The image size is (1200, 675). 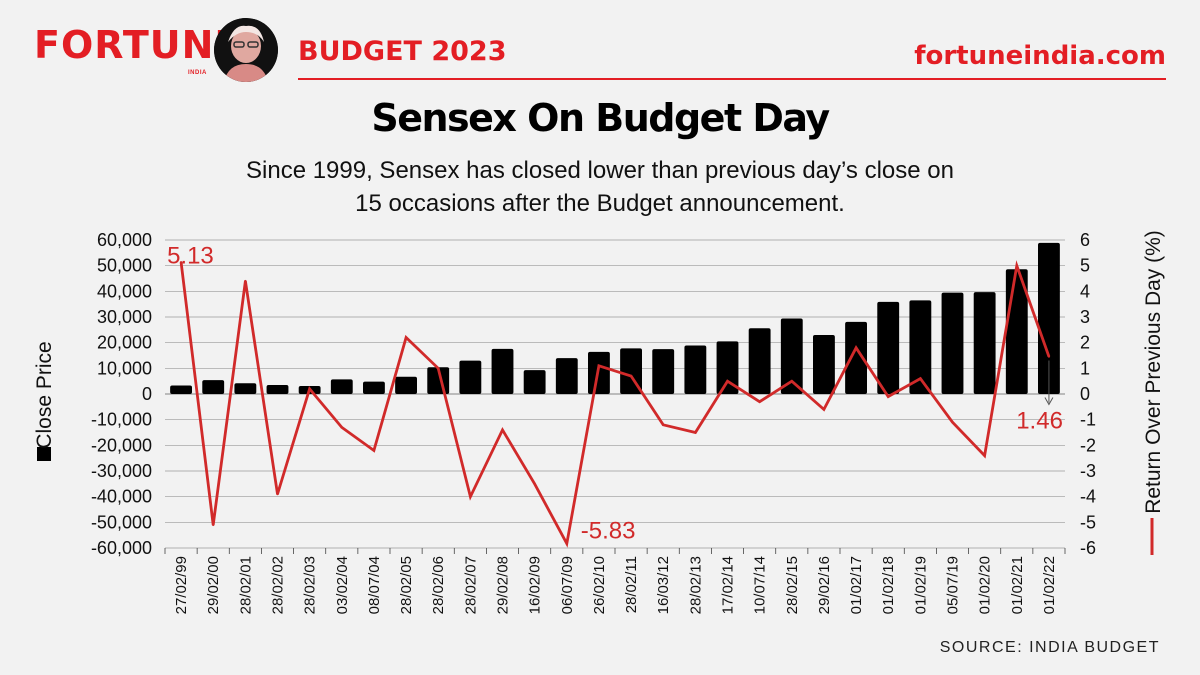 What do you see at coordinates (1039, 421) in the screenshot?
I see `annotation-last: 1.46` at bounding box center [1039, 421].